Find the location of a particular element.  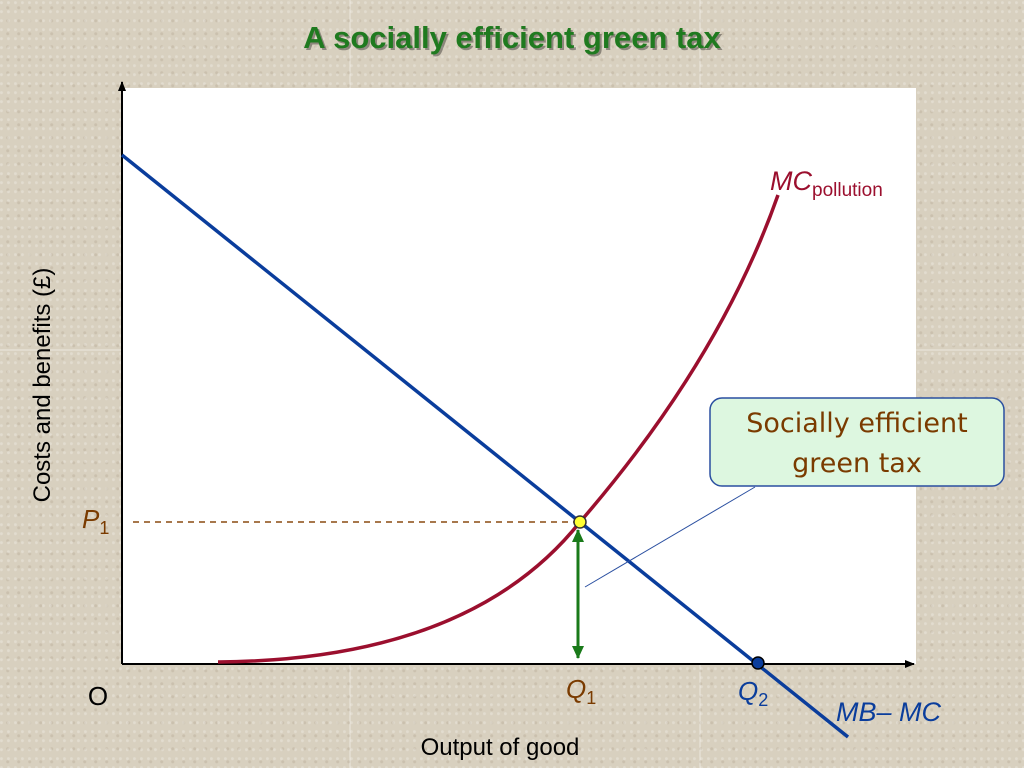

title: A socially efficient green tax is located at coordinates (512, 37).